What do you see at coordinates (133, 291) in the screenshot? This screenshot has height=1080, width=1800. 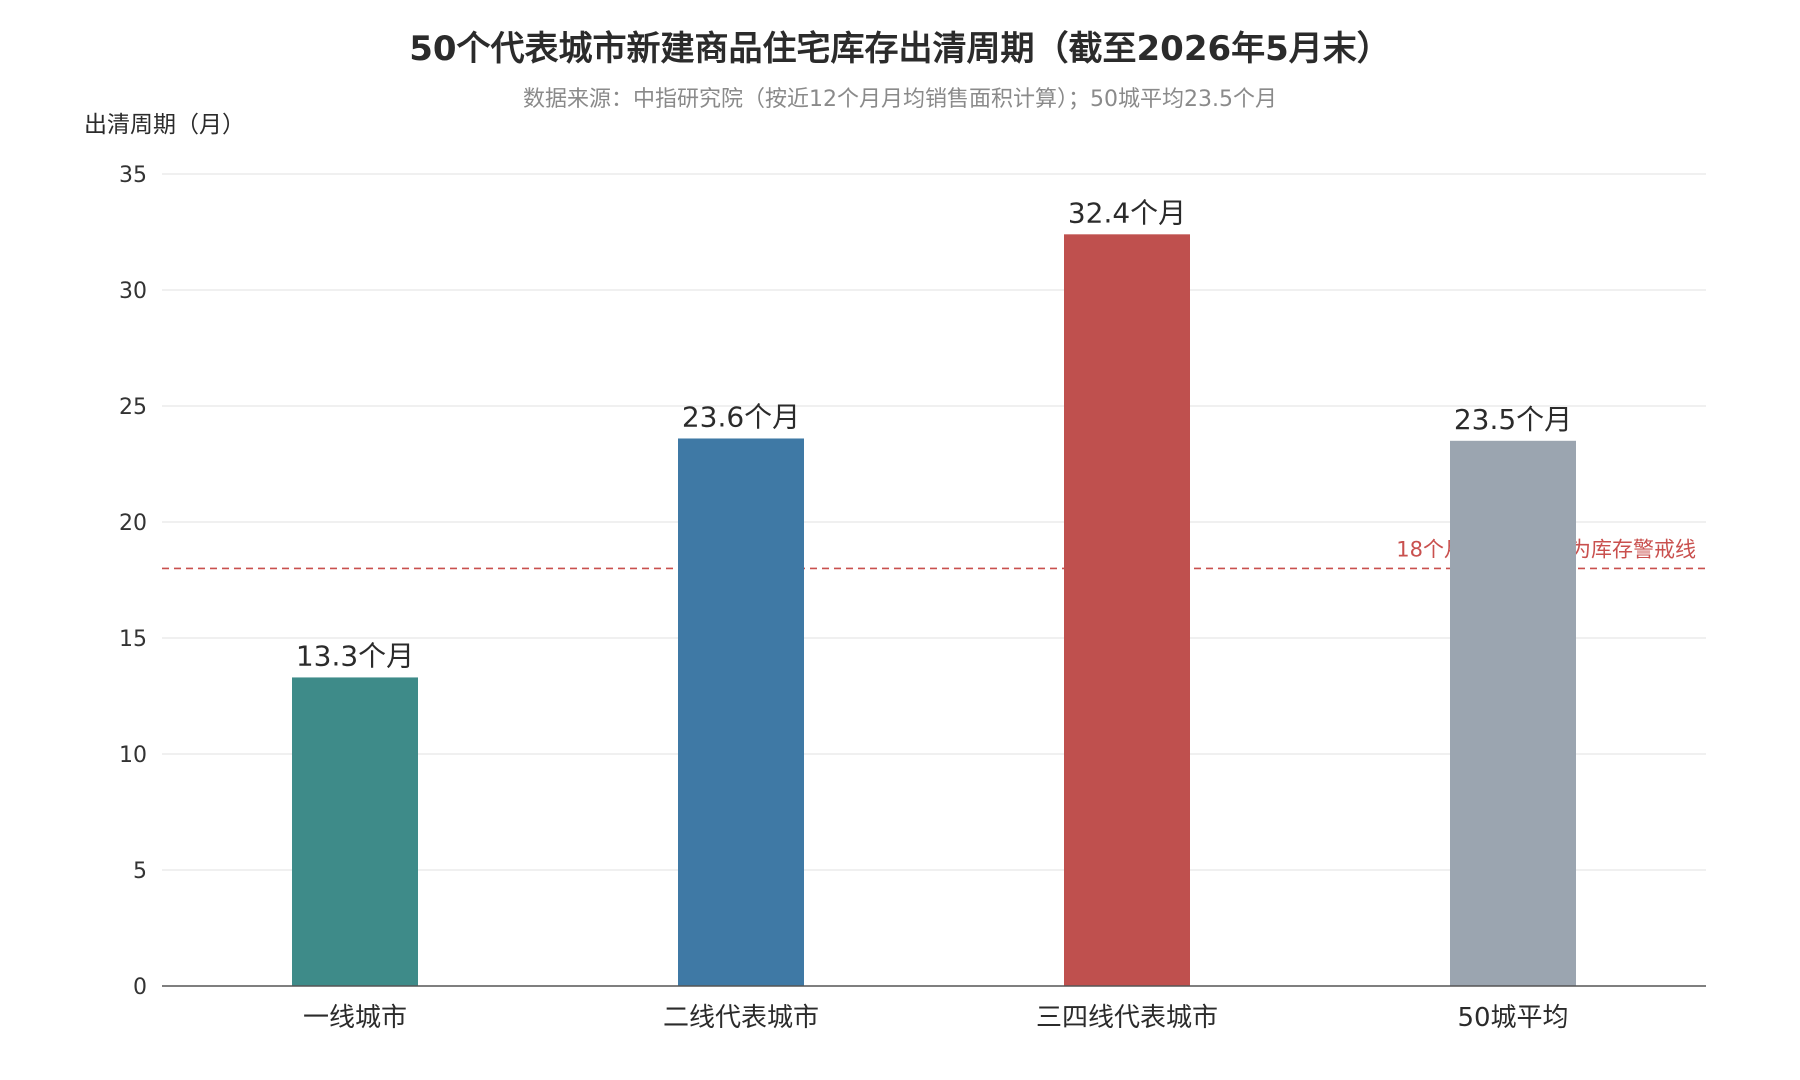 I see `y-tick-label: 30` at bounding box center [133, 291].